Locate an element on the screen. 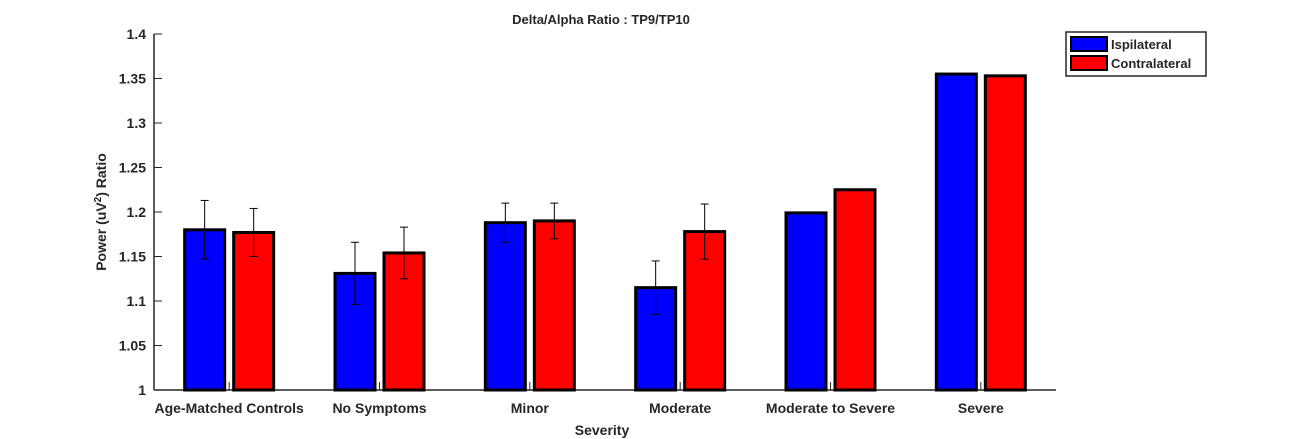 The height and width of the screenshot is (439, 1316). y-axis-label: Power (uV2) Ratio is located at coordinates (101, 212).